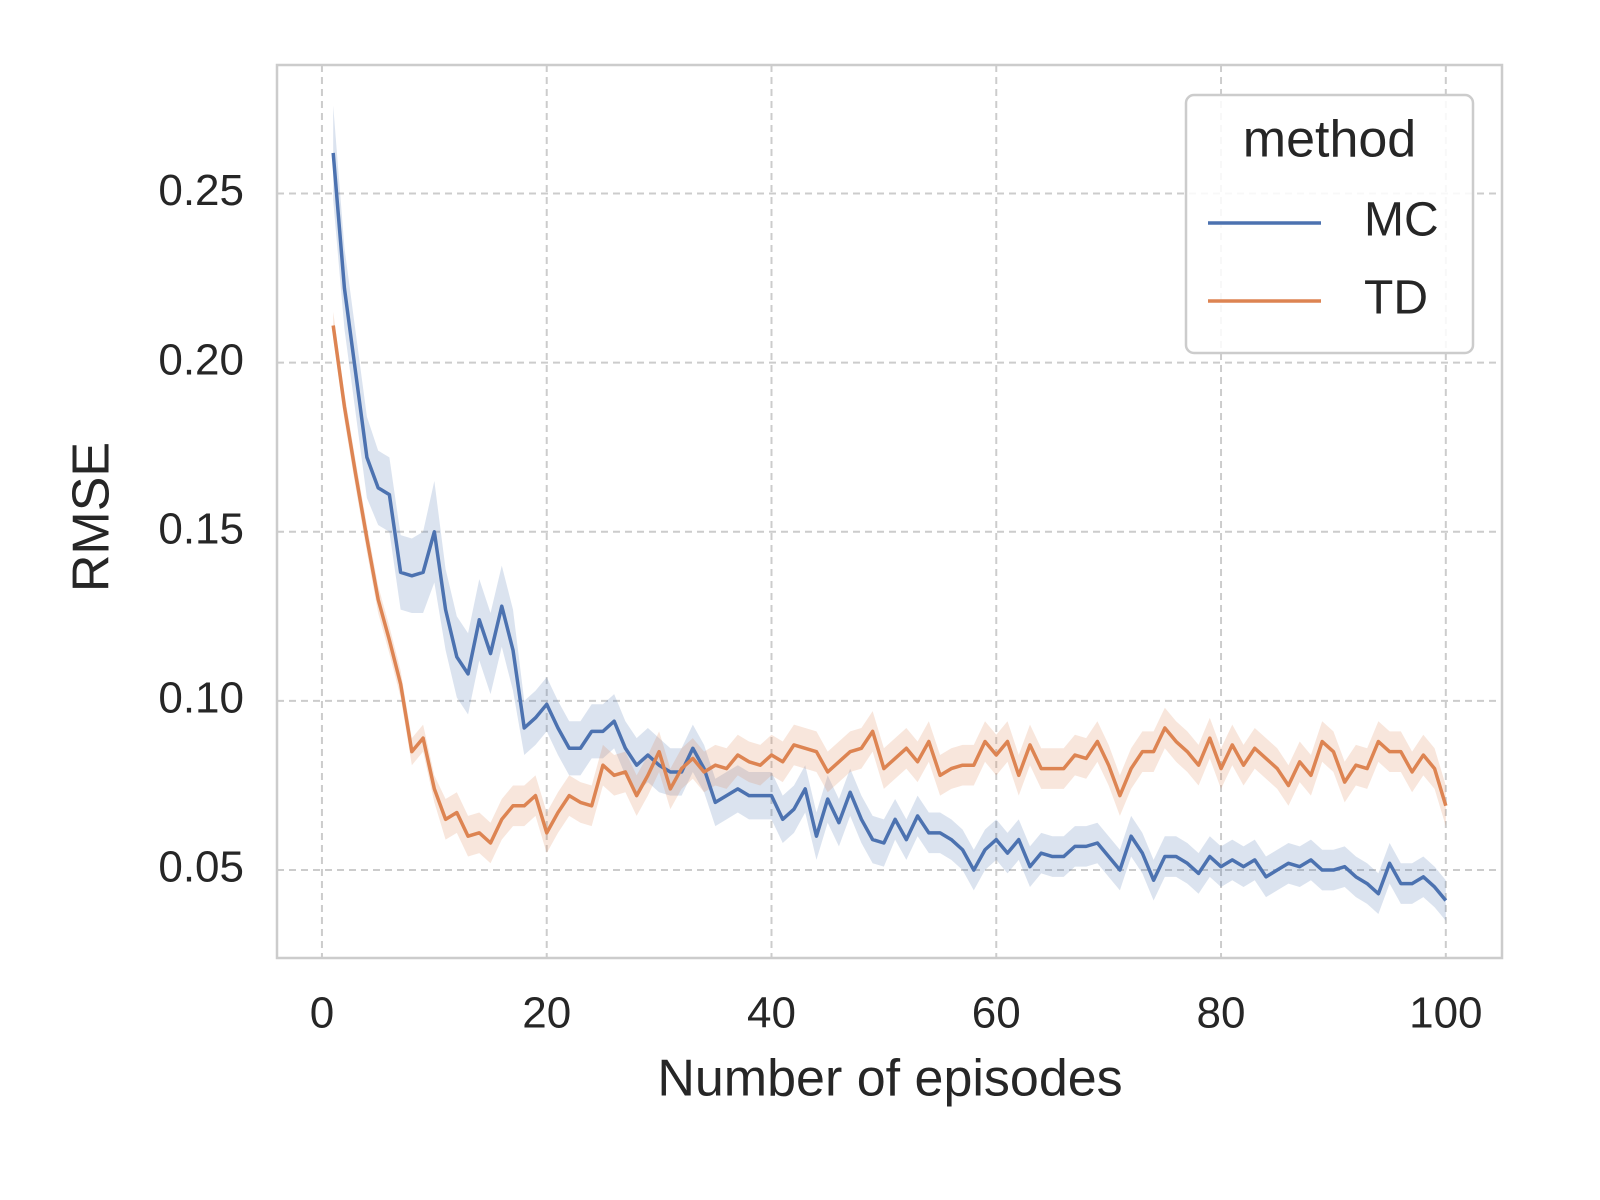 This screenshot has width=1600, height=1200. I want to click on x-axis-label: Number of episodes, so click(889, 1079).